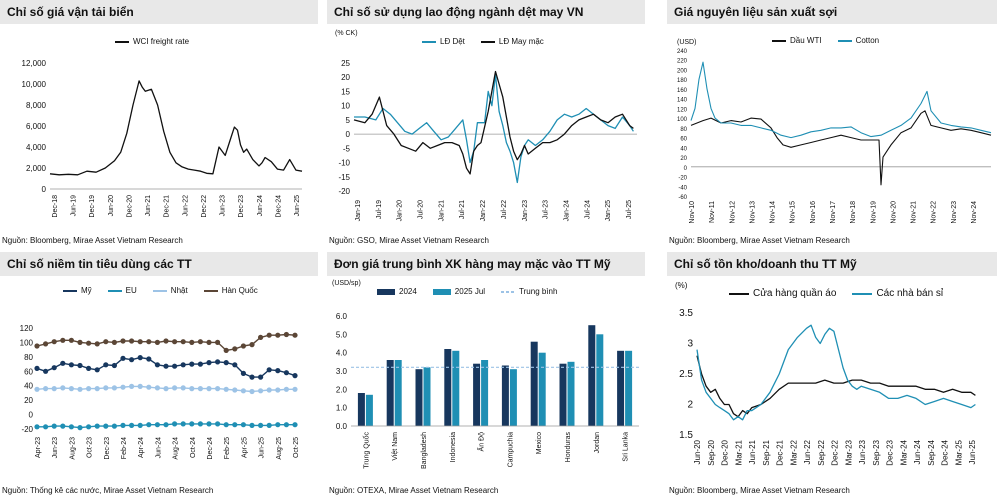 This screenshot has width=1000, height=501. Describe the element at coordinates (34, 63) in the screenshot. I see `y-tick-label: 12,000` at that location.